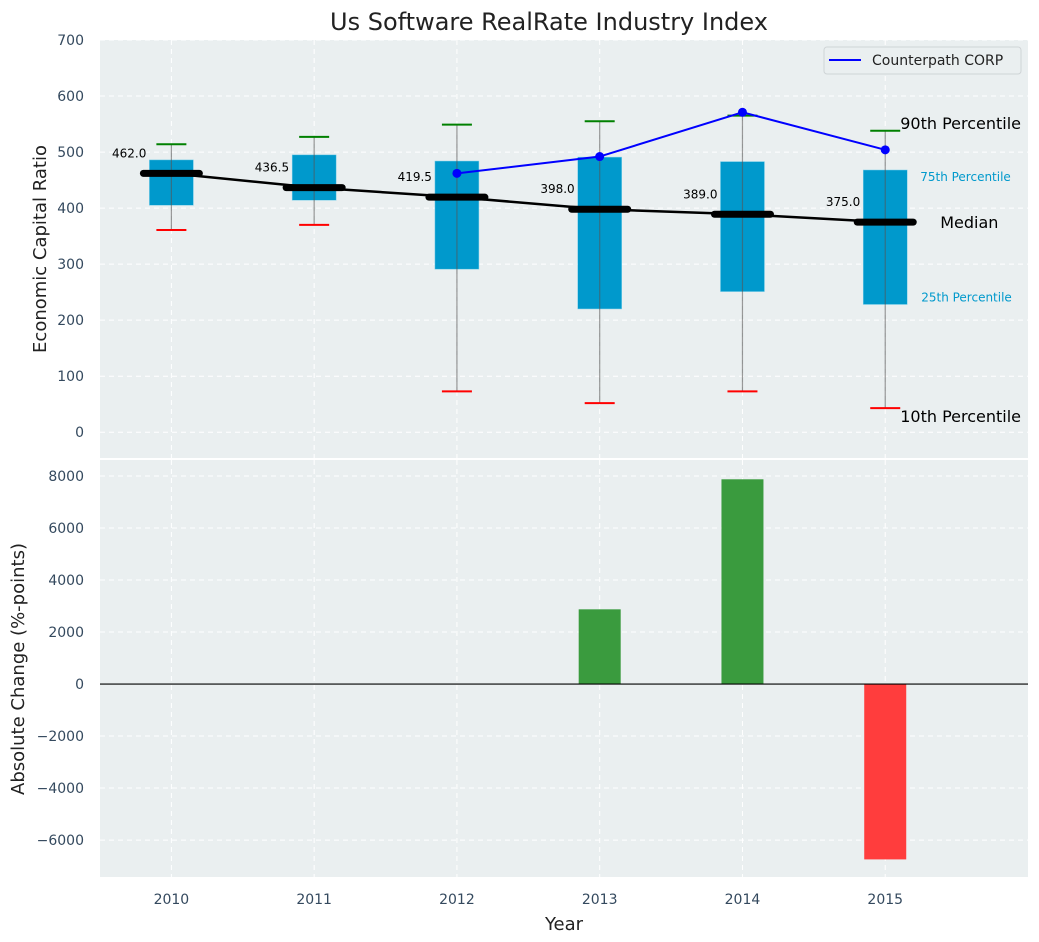 Image resolution: width=1039 pixels, height=942 pixels. What do you see at coordinates (66, 633) in the screenshot?
I see `bottom-y-tick-label: 2000` at bounding box center [66, 633].